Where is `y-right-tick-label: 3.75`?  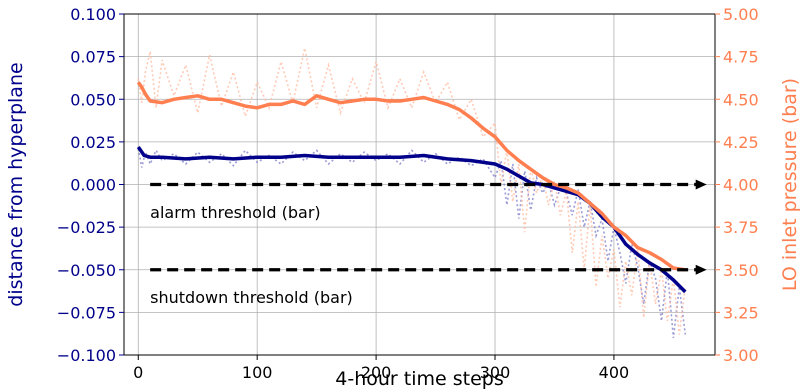
y-right-tick-label: 3.75 is located at coordinates (741, 227).